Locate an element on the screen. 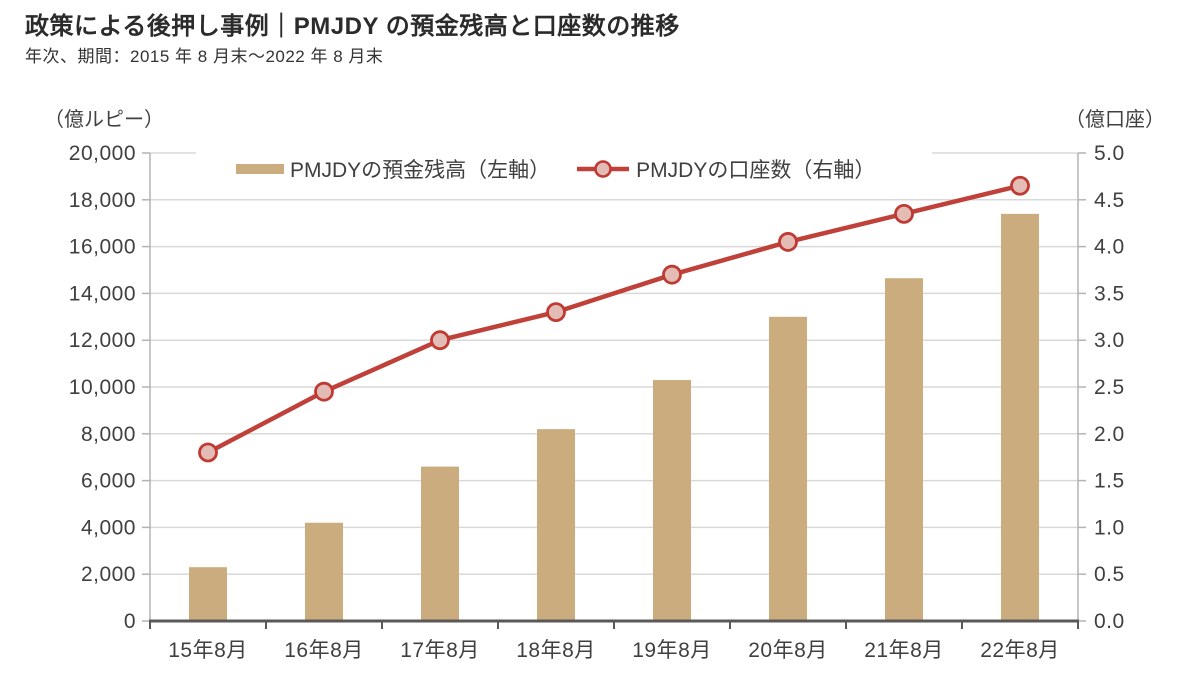 This screenshot has height=676, width=1200. legend-item-deposits: PMJDYの預金残高（左軸） is located at coordinates (393, 169).